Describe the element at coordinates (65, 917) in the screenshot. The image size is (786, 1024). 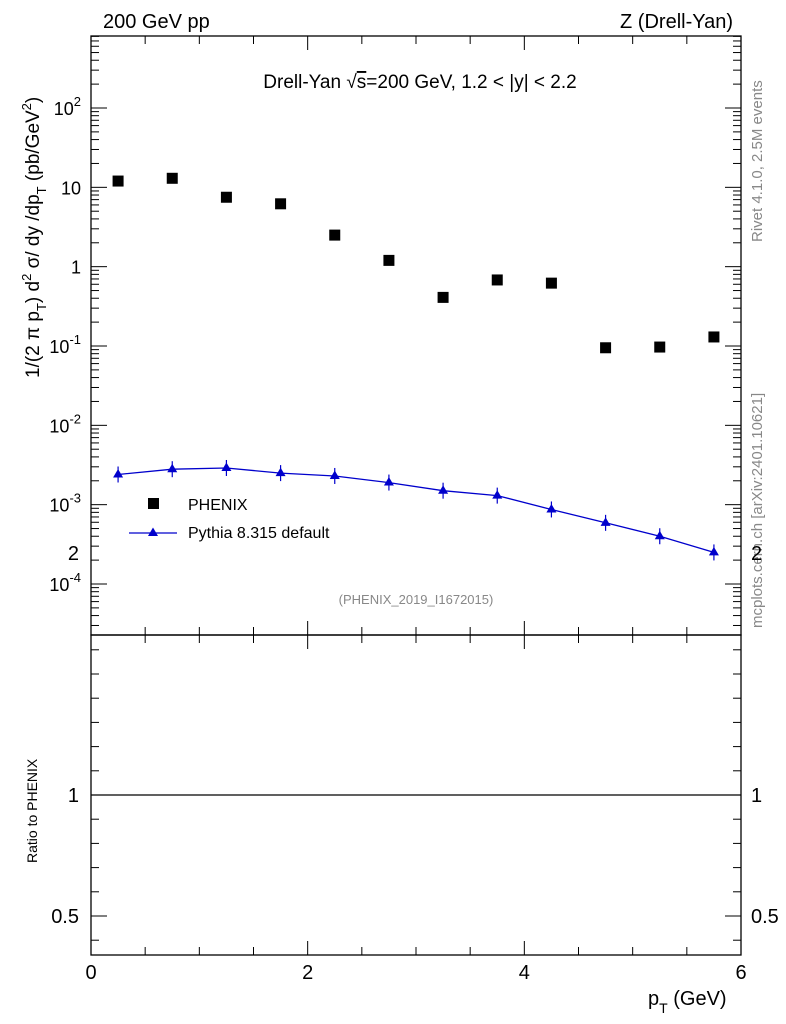
I see `ratio-y-tick-label: 0.5` at that location.